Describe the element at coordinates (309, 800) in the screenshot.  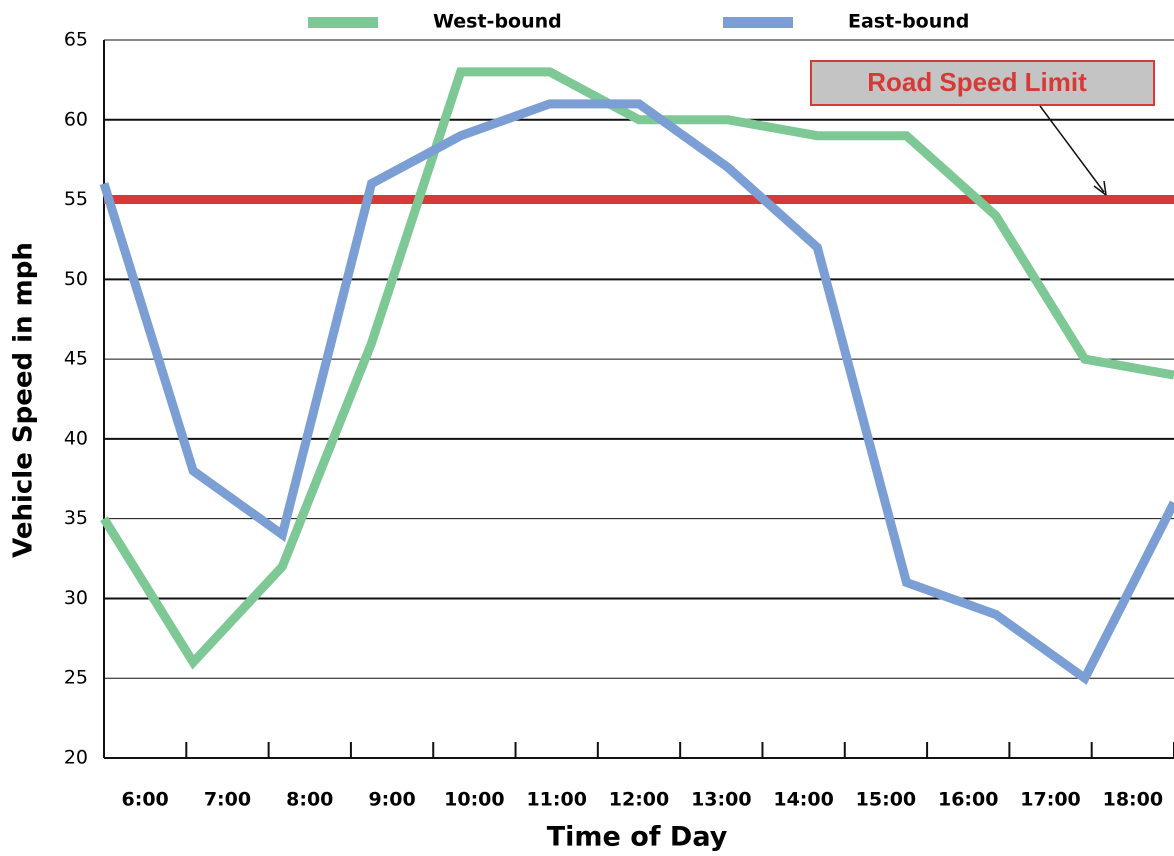
I see `x-tick-label: 8:00` at that location.